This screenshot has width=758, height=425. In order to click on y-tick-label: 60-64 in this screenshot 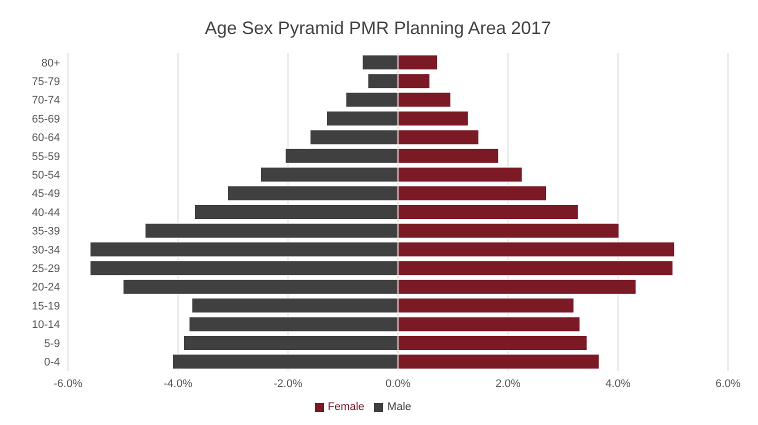, I will do `click(46, 138)`.